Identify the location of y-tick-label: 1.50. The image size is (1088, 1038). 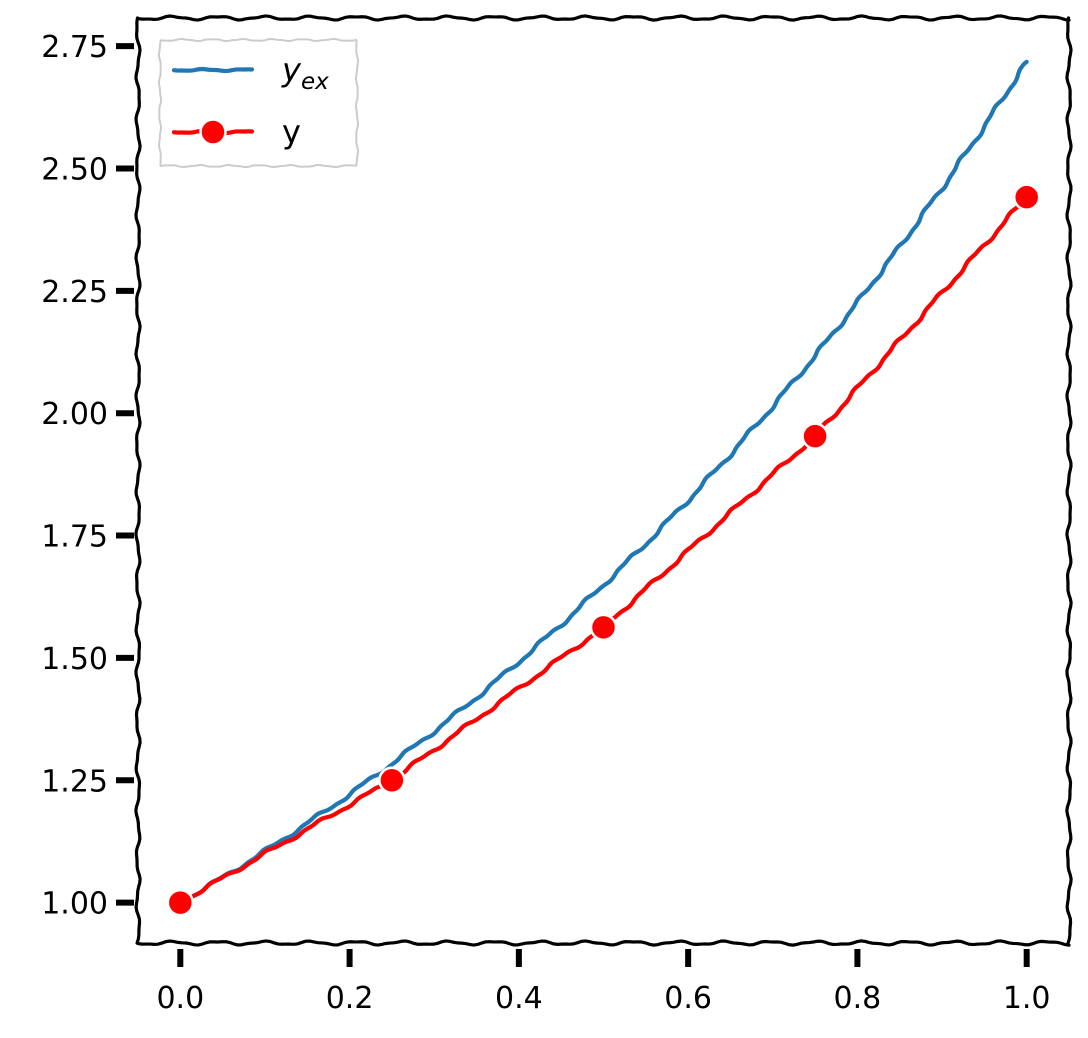
(74, 659).